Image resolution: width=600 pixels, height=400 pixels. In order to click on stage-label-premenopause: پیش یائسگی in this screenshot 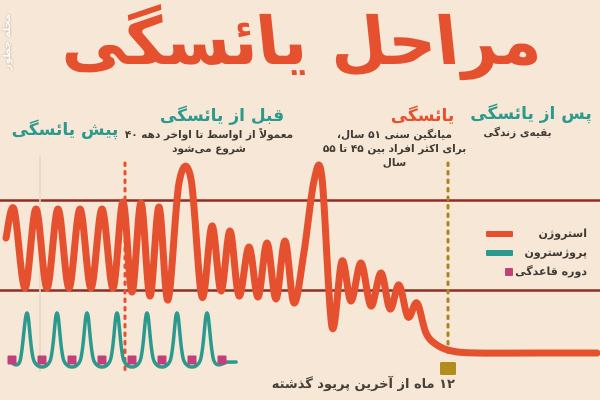, I will do `click(65, 130)`.